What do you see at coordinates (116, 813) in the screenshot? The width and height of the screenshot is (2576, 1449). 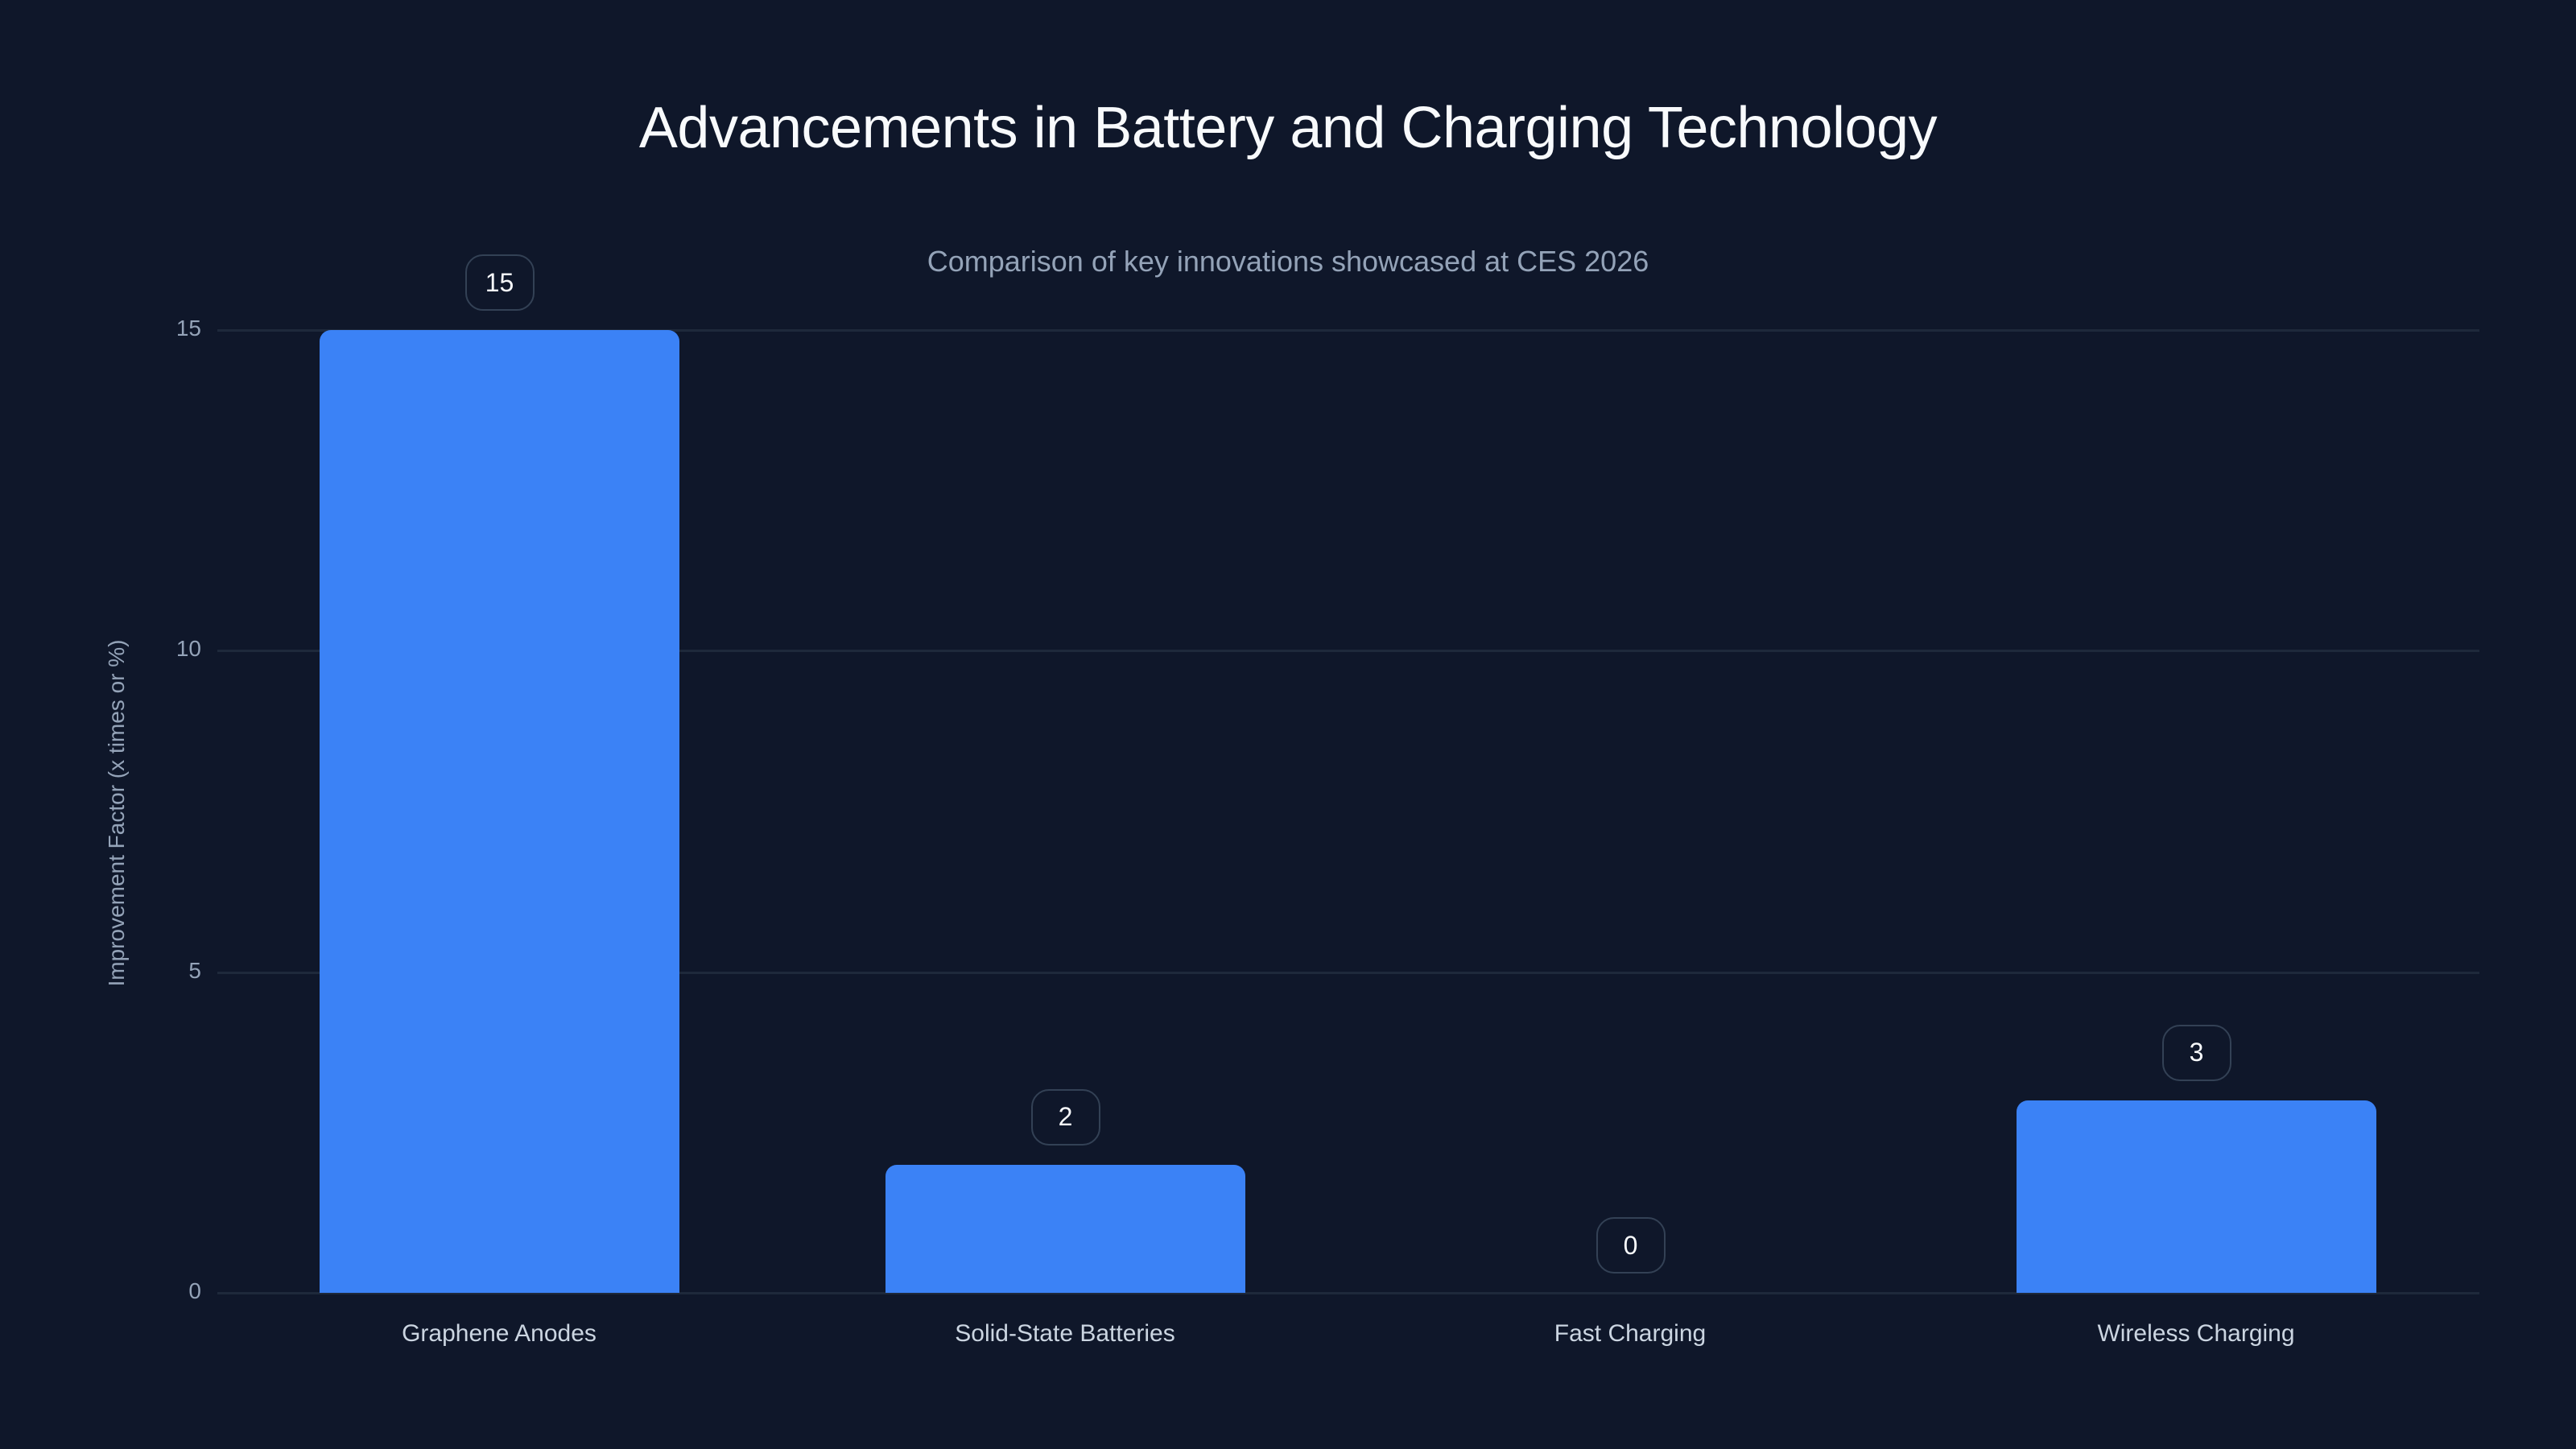 I see `y-axis-title: Improvement Factor (x times or %)` at bounding box center [116, 813].